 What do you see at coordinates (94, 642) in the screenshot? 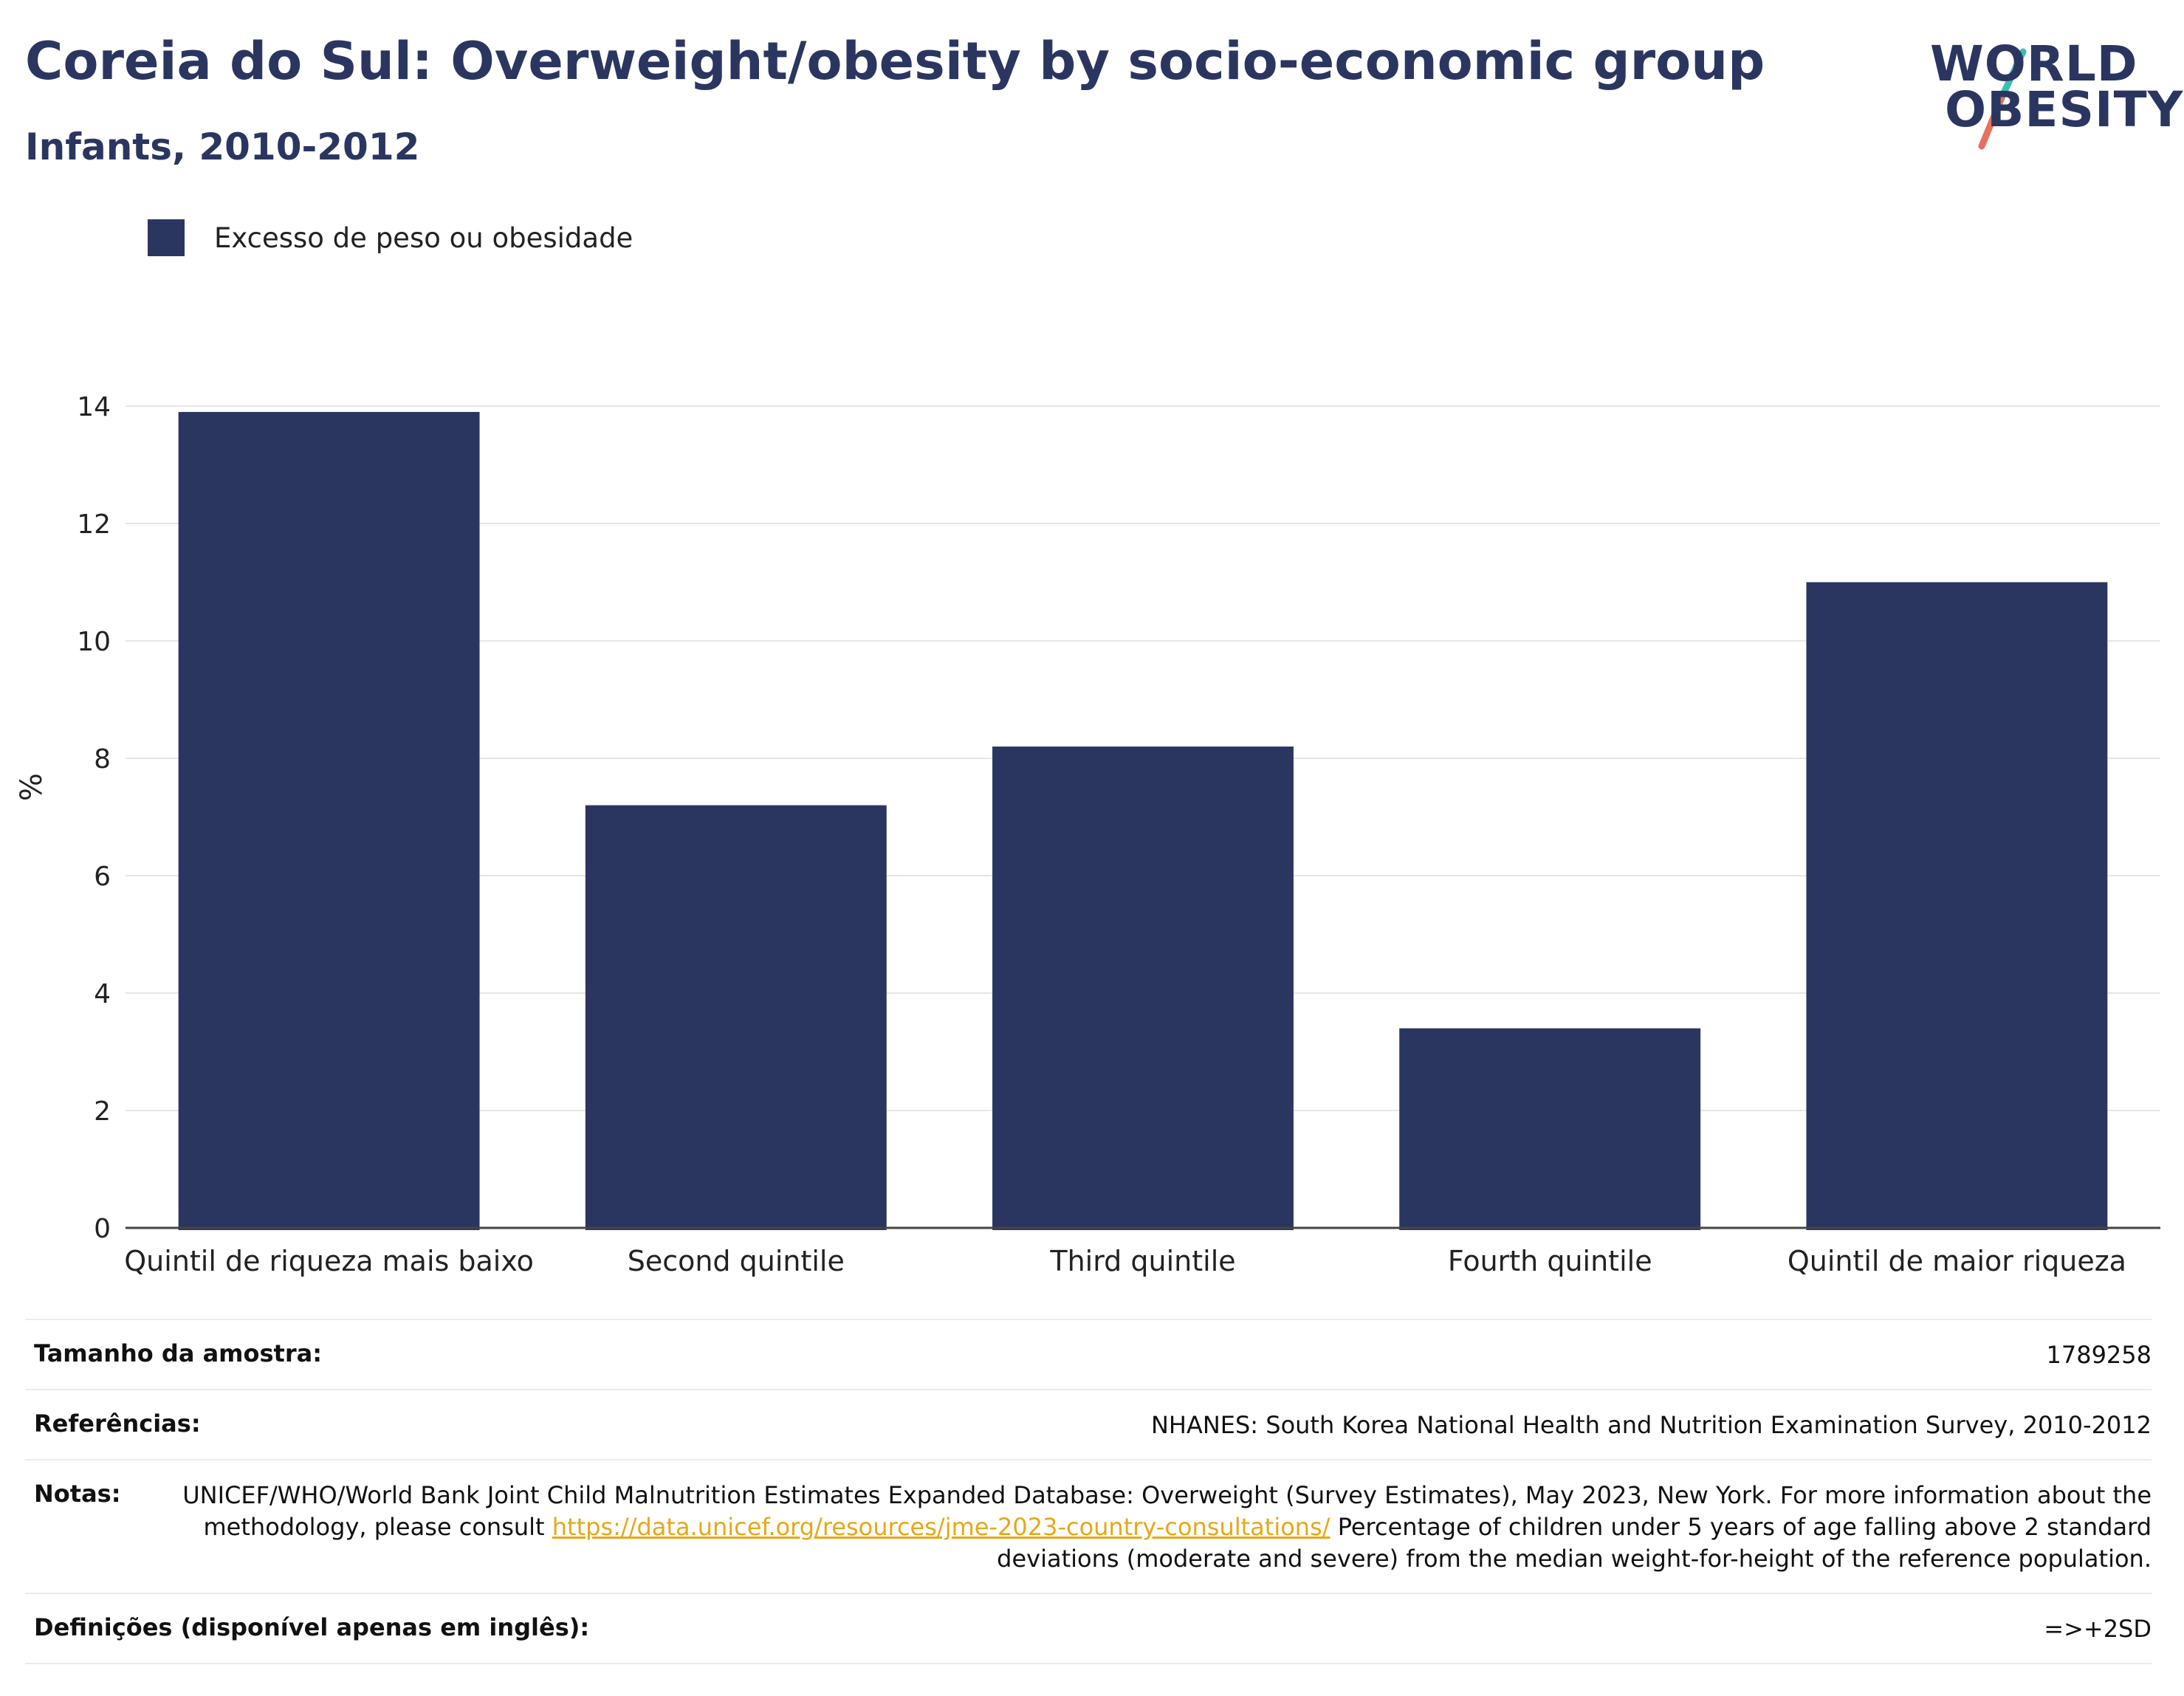
I see `y-tick-label: 10` at bounding box center [94, 642].